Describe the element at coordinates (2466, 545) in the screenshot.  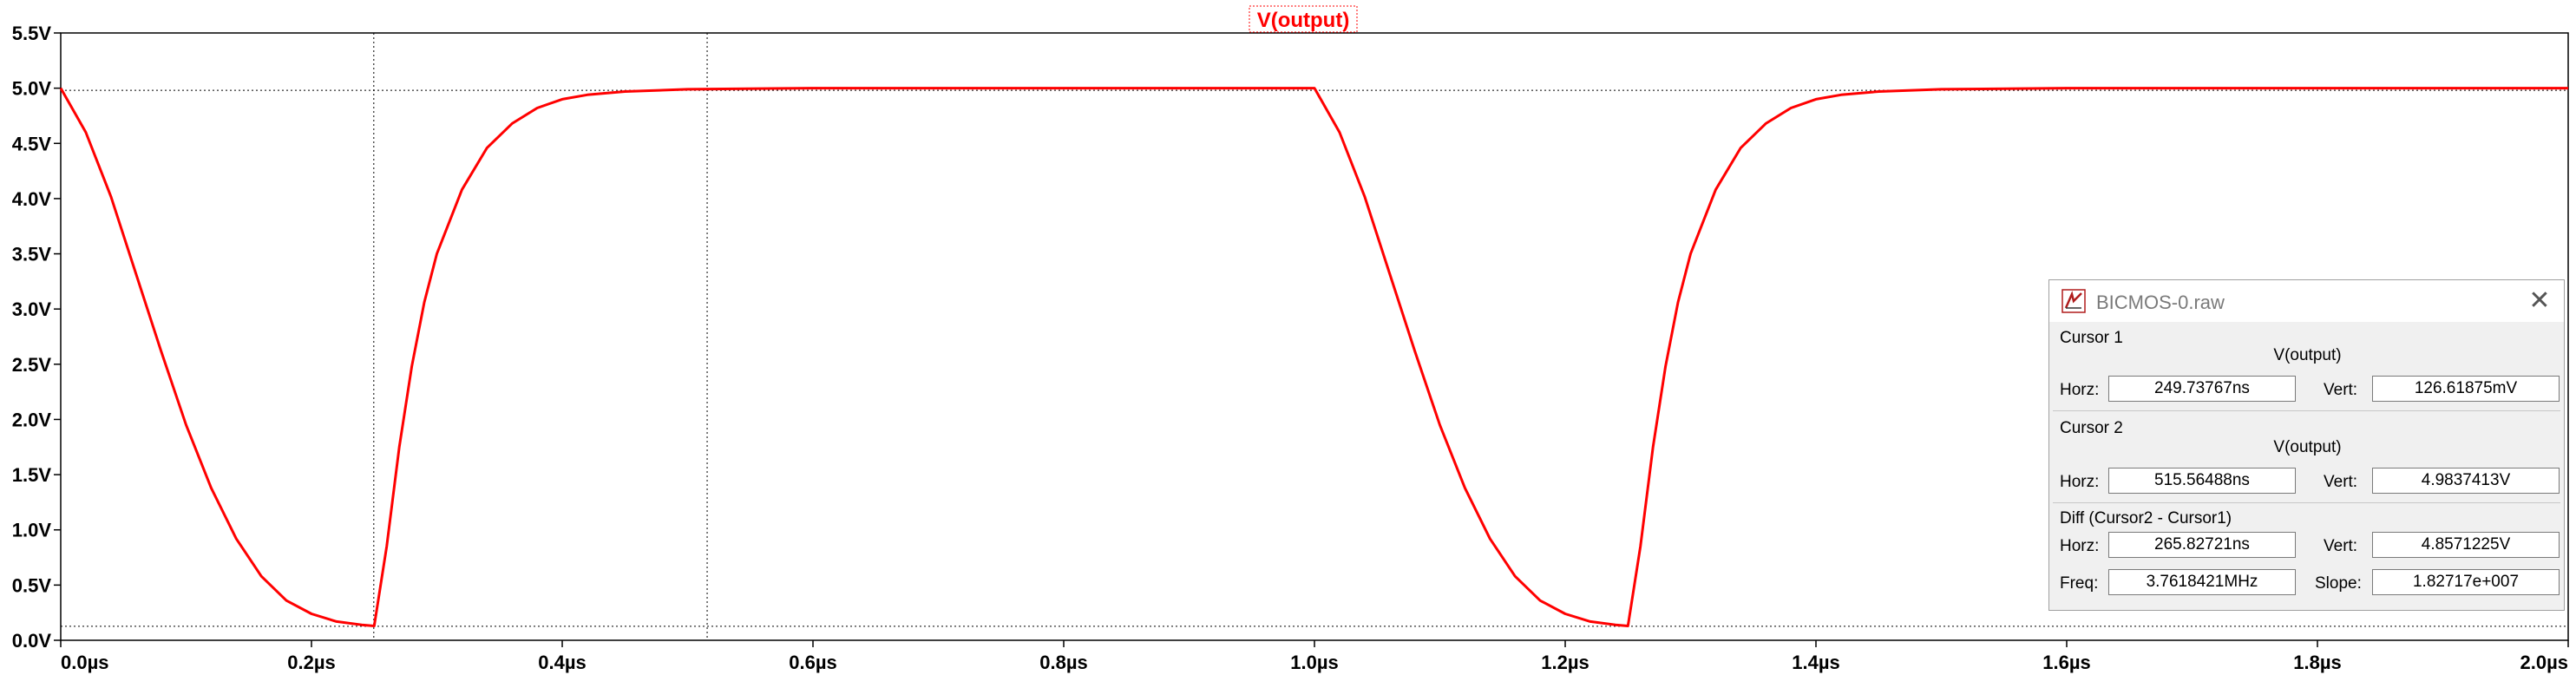
I see `diff-vert-field: 4.8571225V` at that location.